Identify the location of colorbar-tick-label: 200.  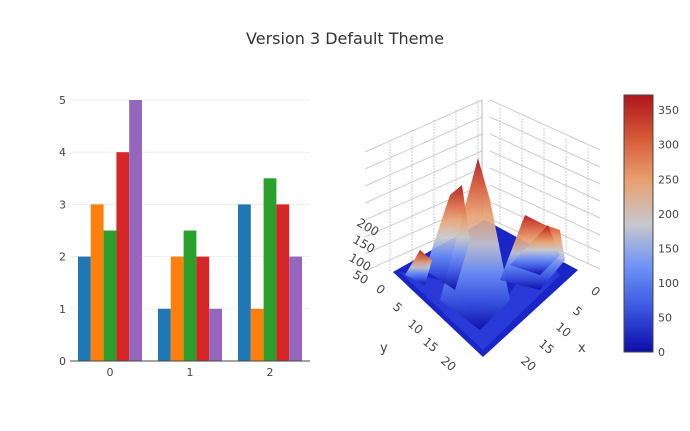
(668, 214).